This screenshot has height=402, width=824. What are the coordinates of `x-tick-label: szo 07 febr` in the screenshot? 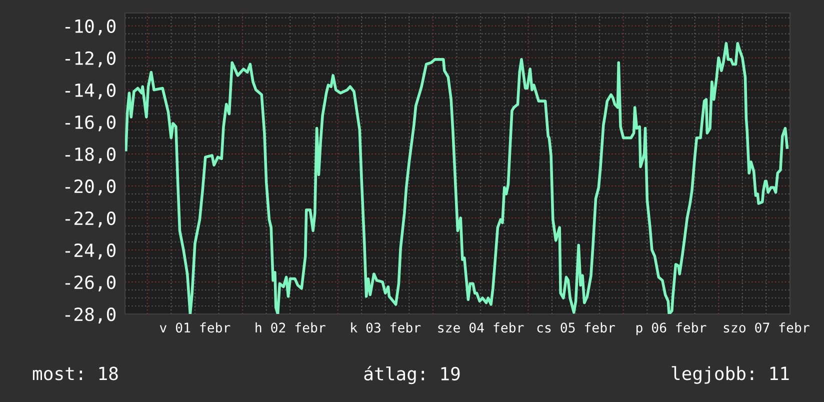 It's located at (767, 327).